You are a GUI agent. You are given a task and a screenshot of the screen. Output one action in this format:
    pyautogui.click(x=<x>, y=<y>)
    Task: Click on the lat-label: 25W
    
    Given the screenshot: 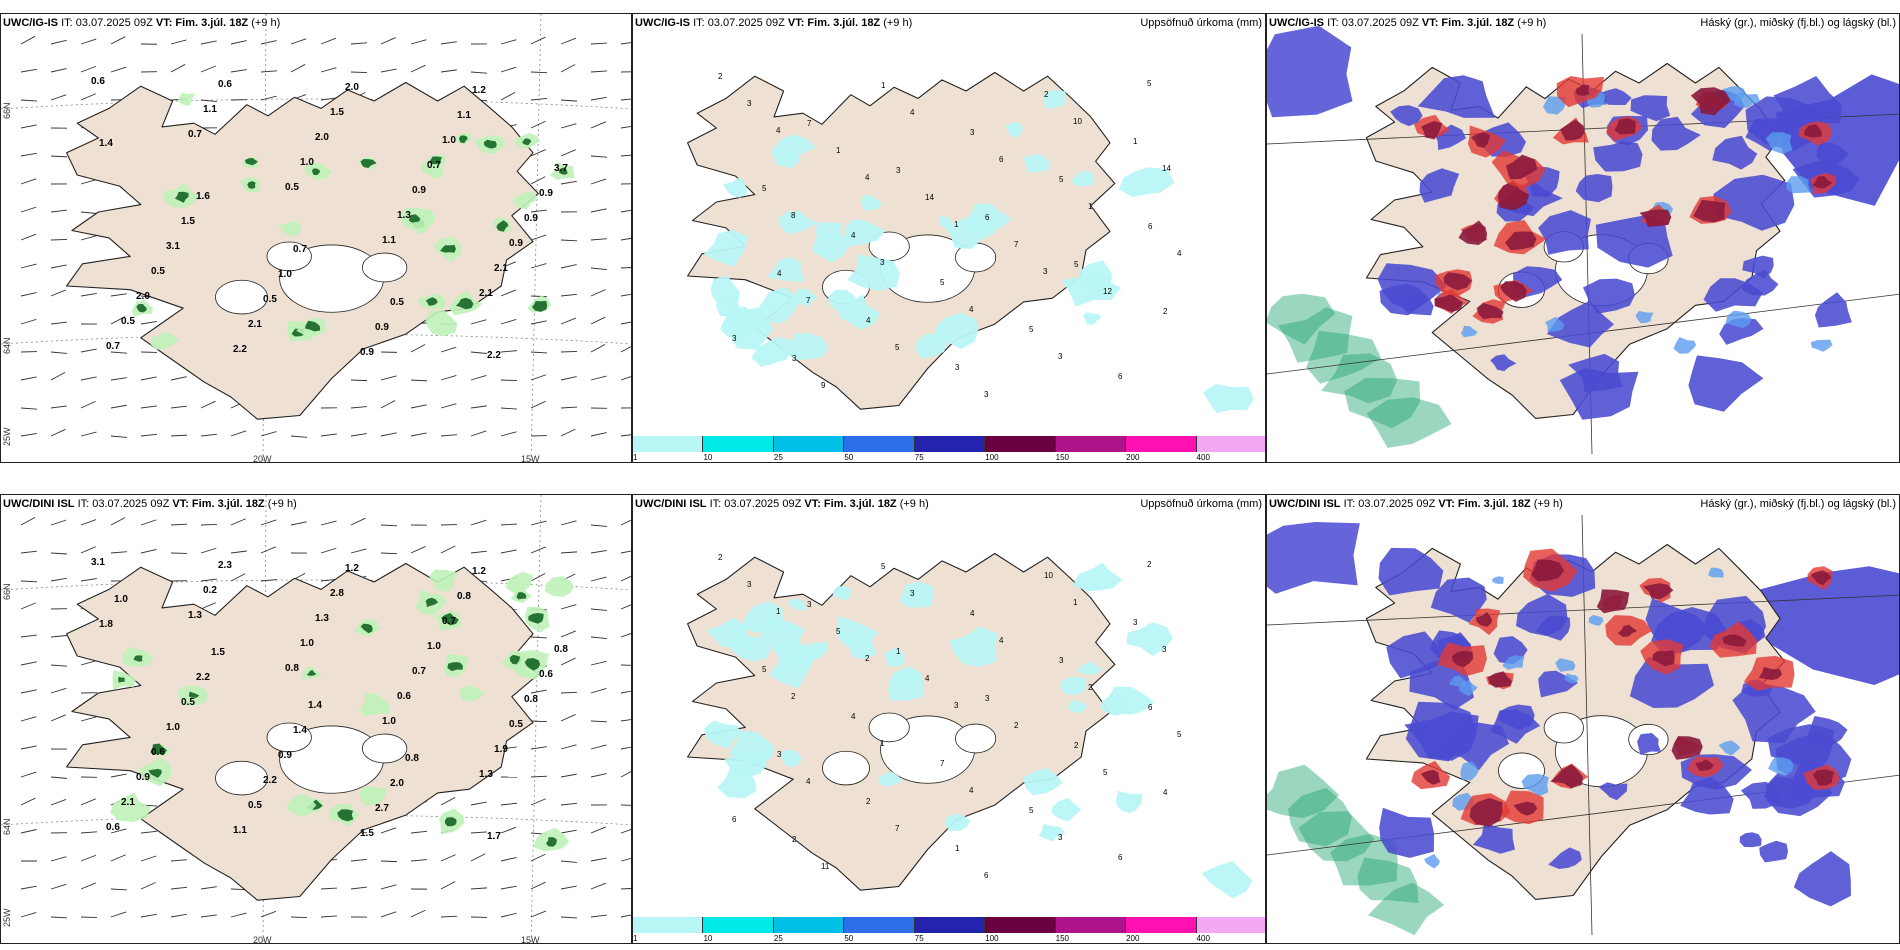 What is the action you would take?
    pyautogui.click(x=7, y=436)
    